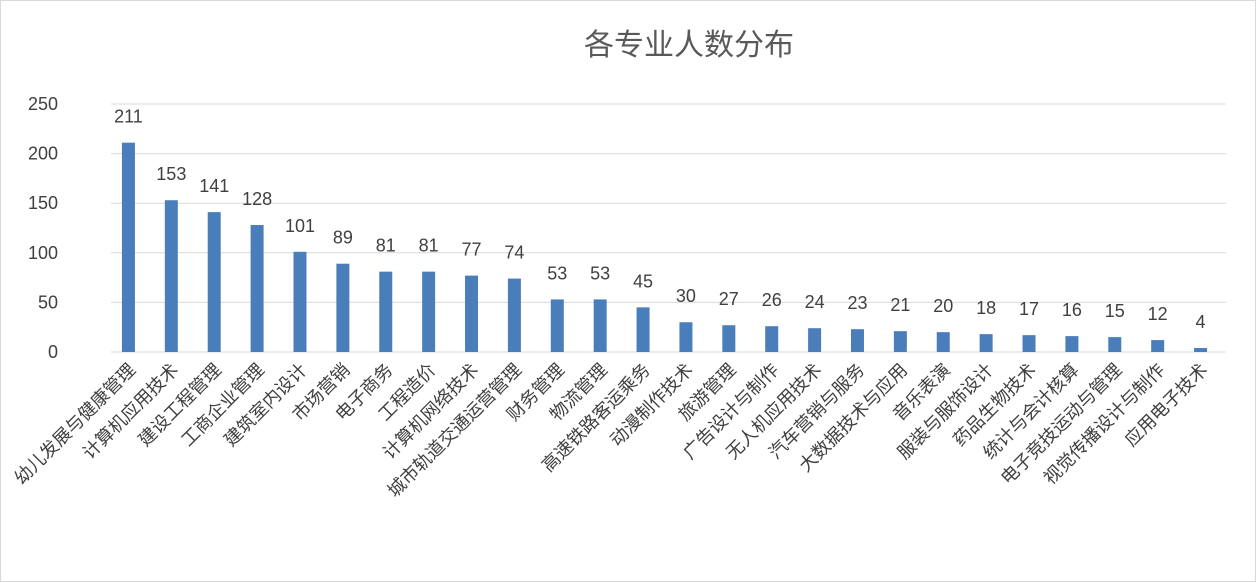  Describe the element at coordinates (1158, 314) in the screenshot. I see `data-label: 12` at that location.